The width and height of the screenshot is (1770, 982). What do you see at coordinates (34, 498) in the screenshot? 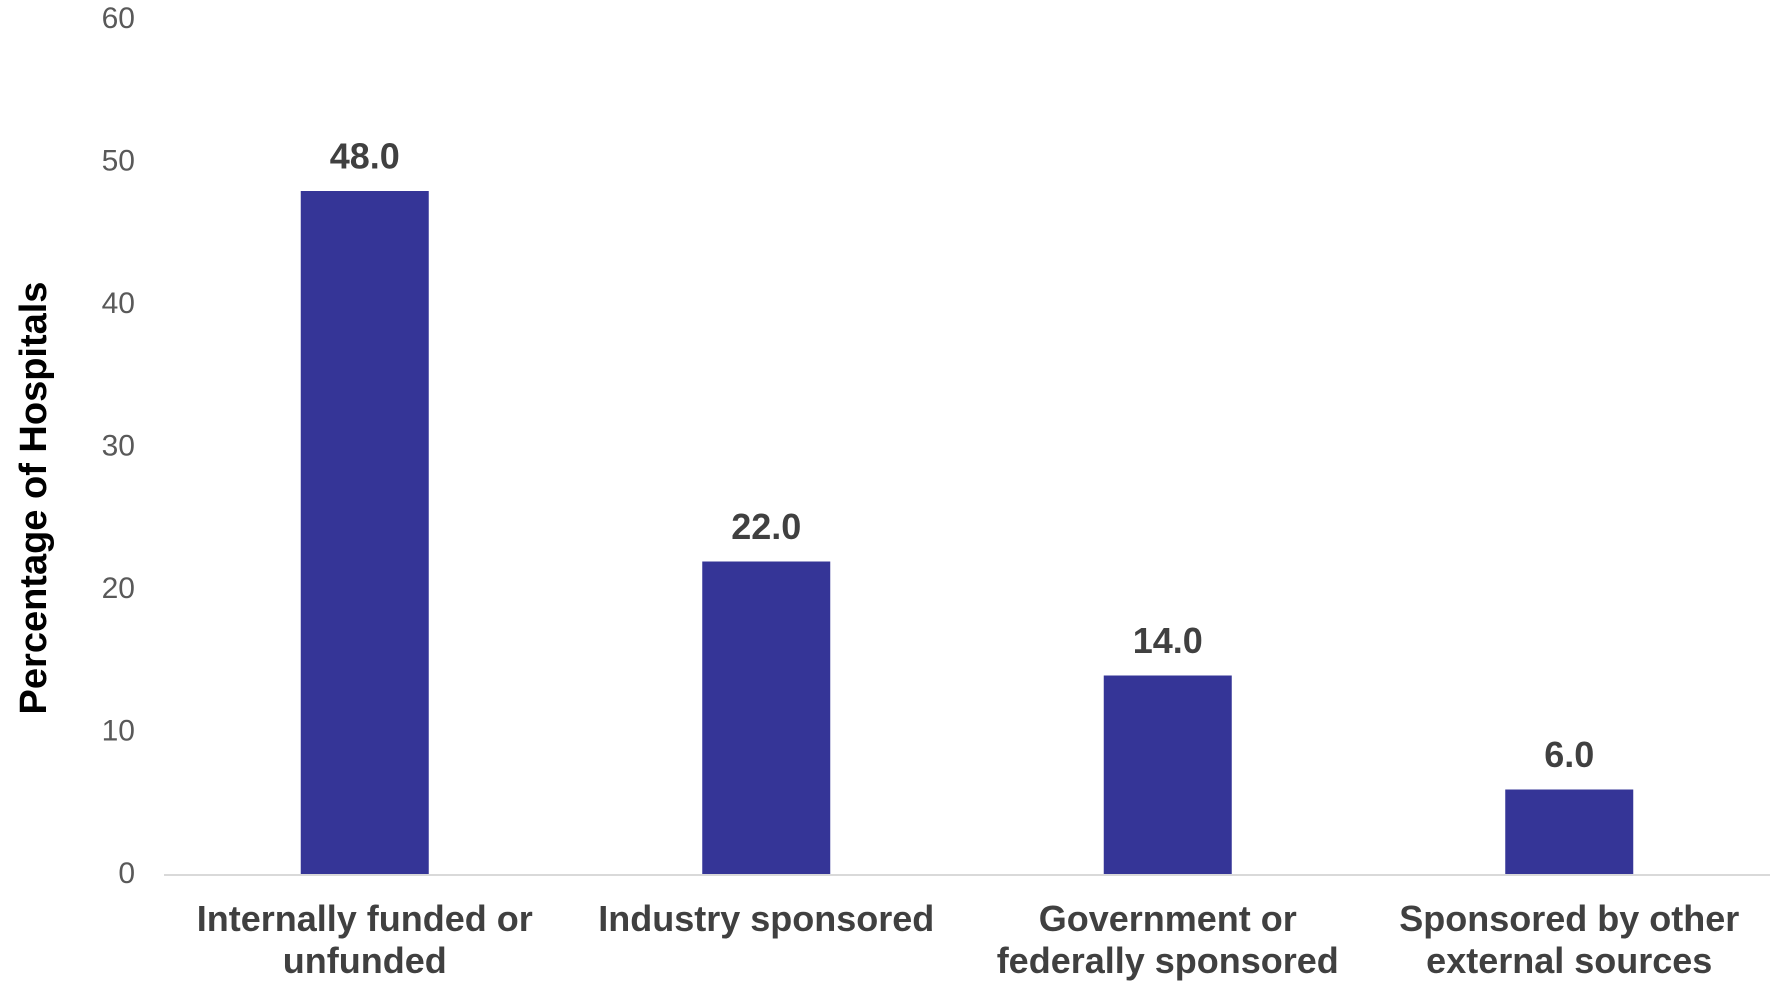
I see `y-axis-title: Percentage of Hospitals` at bounding box center [34, 498].